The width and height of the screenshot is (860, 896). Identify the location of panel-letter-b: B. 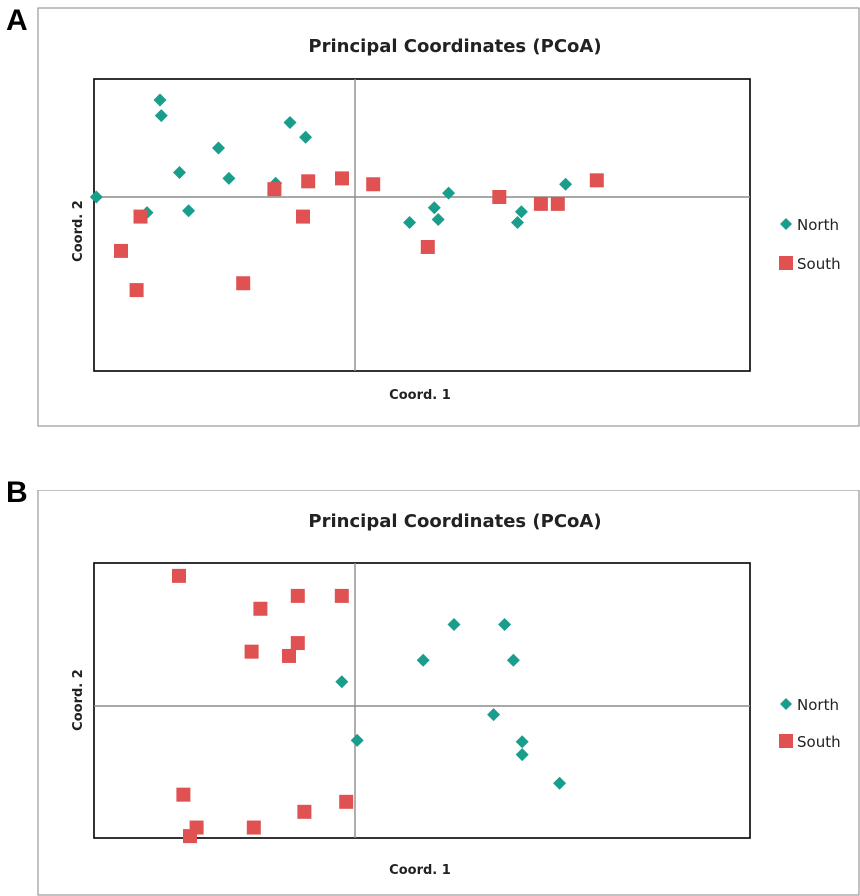
(17, 492).